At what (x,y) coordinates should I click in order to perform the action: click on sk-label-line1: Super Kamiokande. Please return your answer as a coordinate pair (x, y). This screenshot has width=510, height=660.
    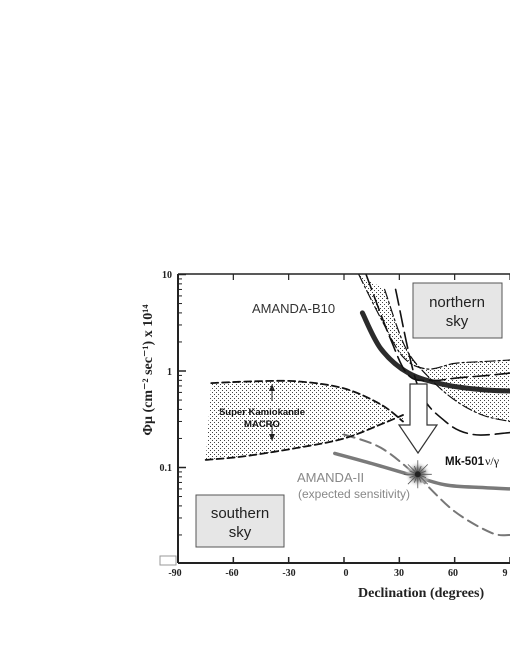
    Looking at the image, I should click on (262, 412).